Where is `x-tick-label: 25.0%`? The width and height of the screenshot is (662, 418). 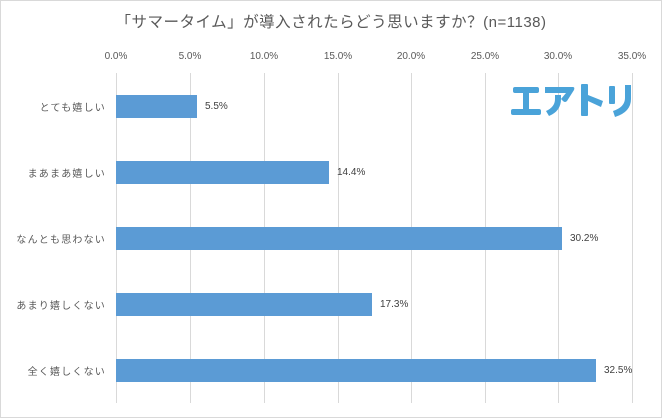 x-tick-label: 25.0% is located at coordinates (485, 56).